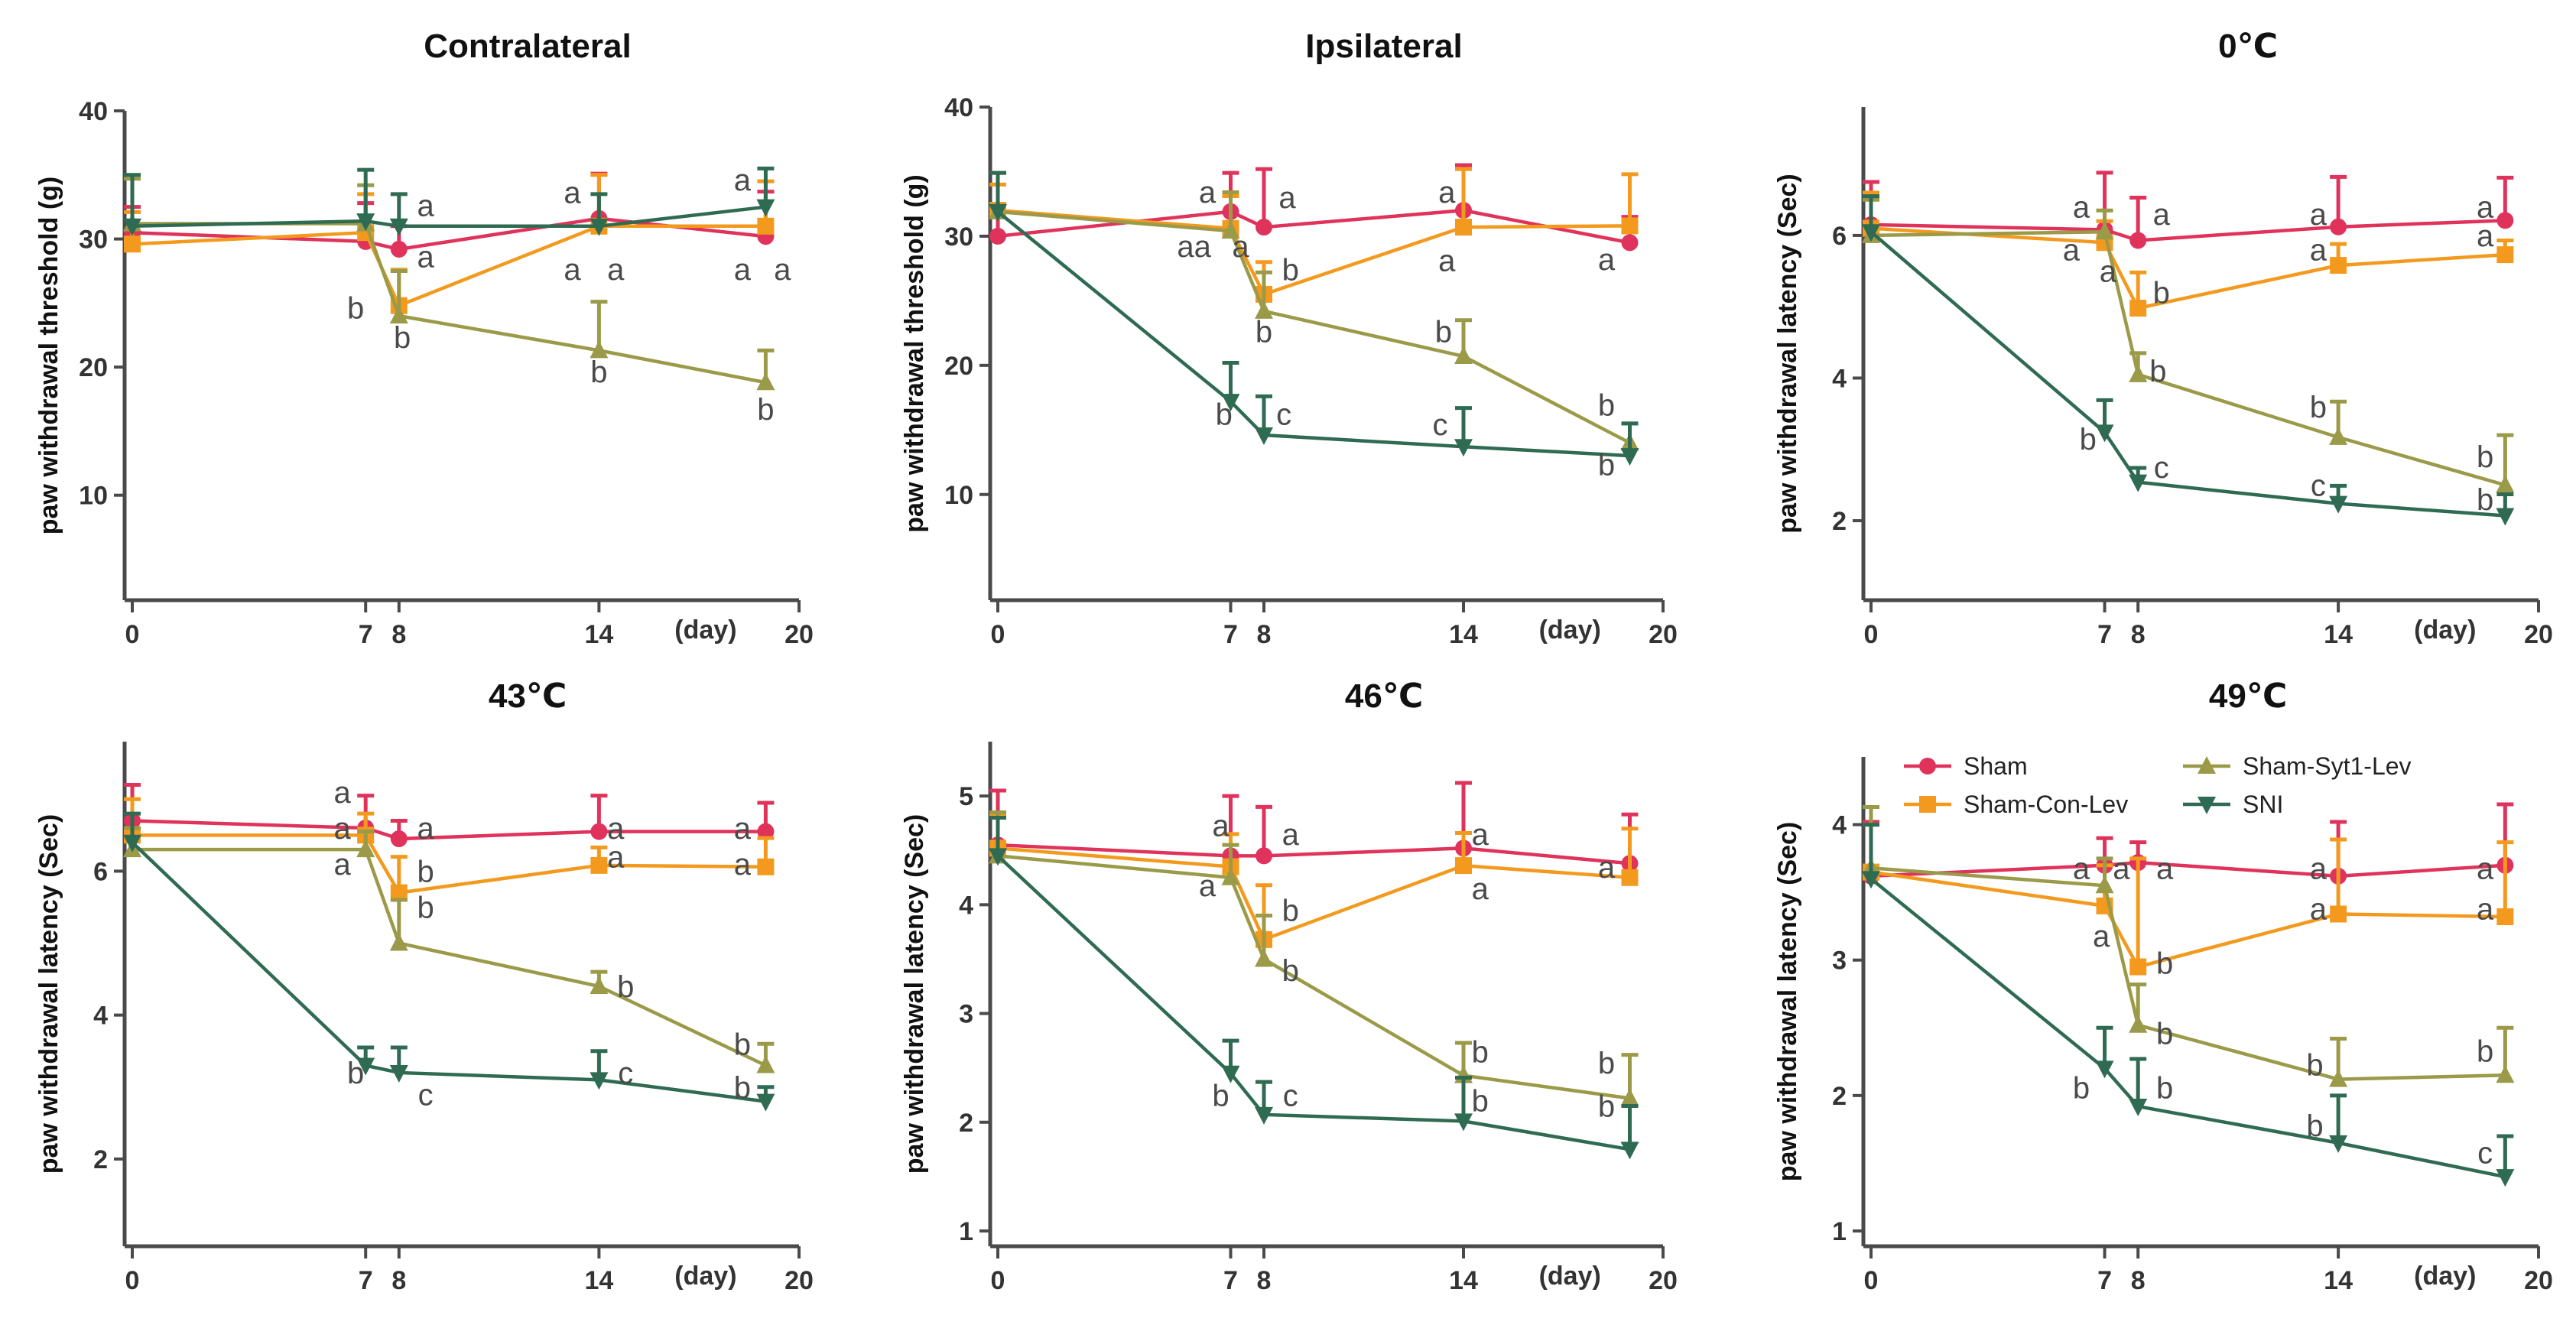 The width and height of the screenshot is (2576, 1338). What do you see at coordinates (1788, 1001) in the screenshot?
I see `y-axis-label: paw withdrawal latency (Sec)` at bounding box center [1788, 1001].